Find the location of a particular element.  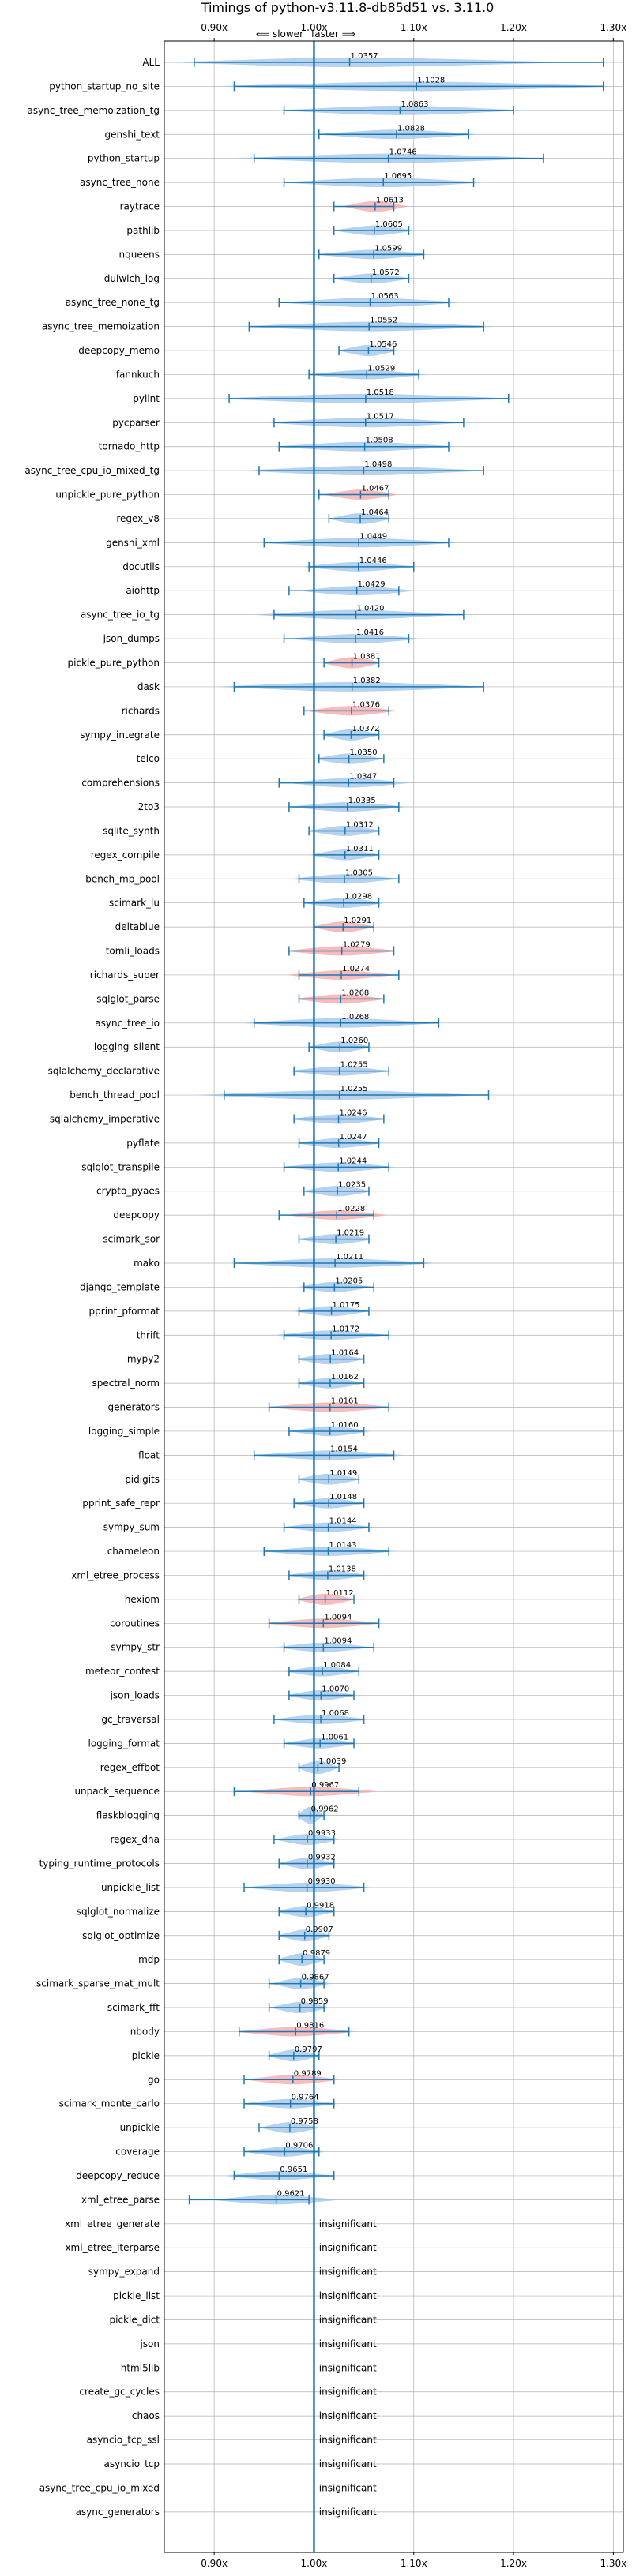

mean-label-xml_etree_parse: 0.9621 is located at coordinates (291, 2193).